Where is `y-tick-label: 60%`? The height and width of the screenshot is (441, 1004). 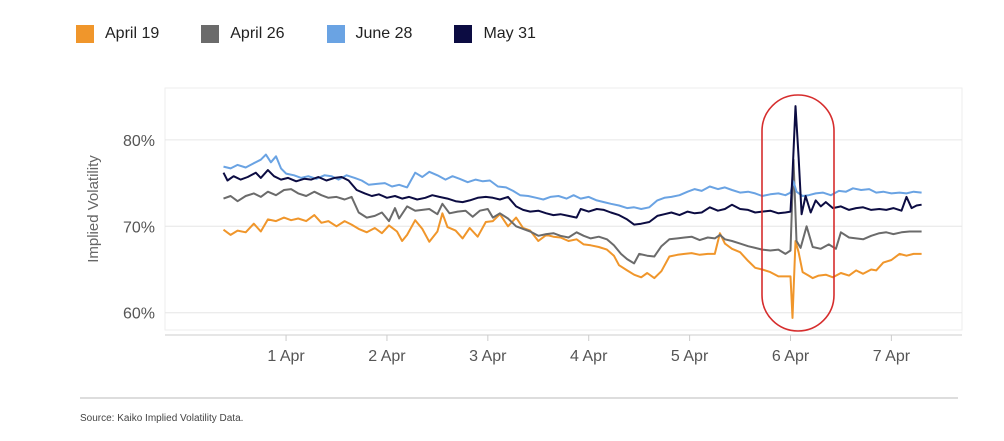
y-tick-label: 60% is located at coordinates (139, 314).